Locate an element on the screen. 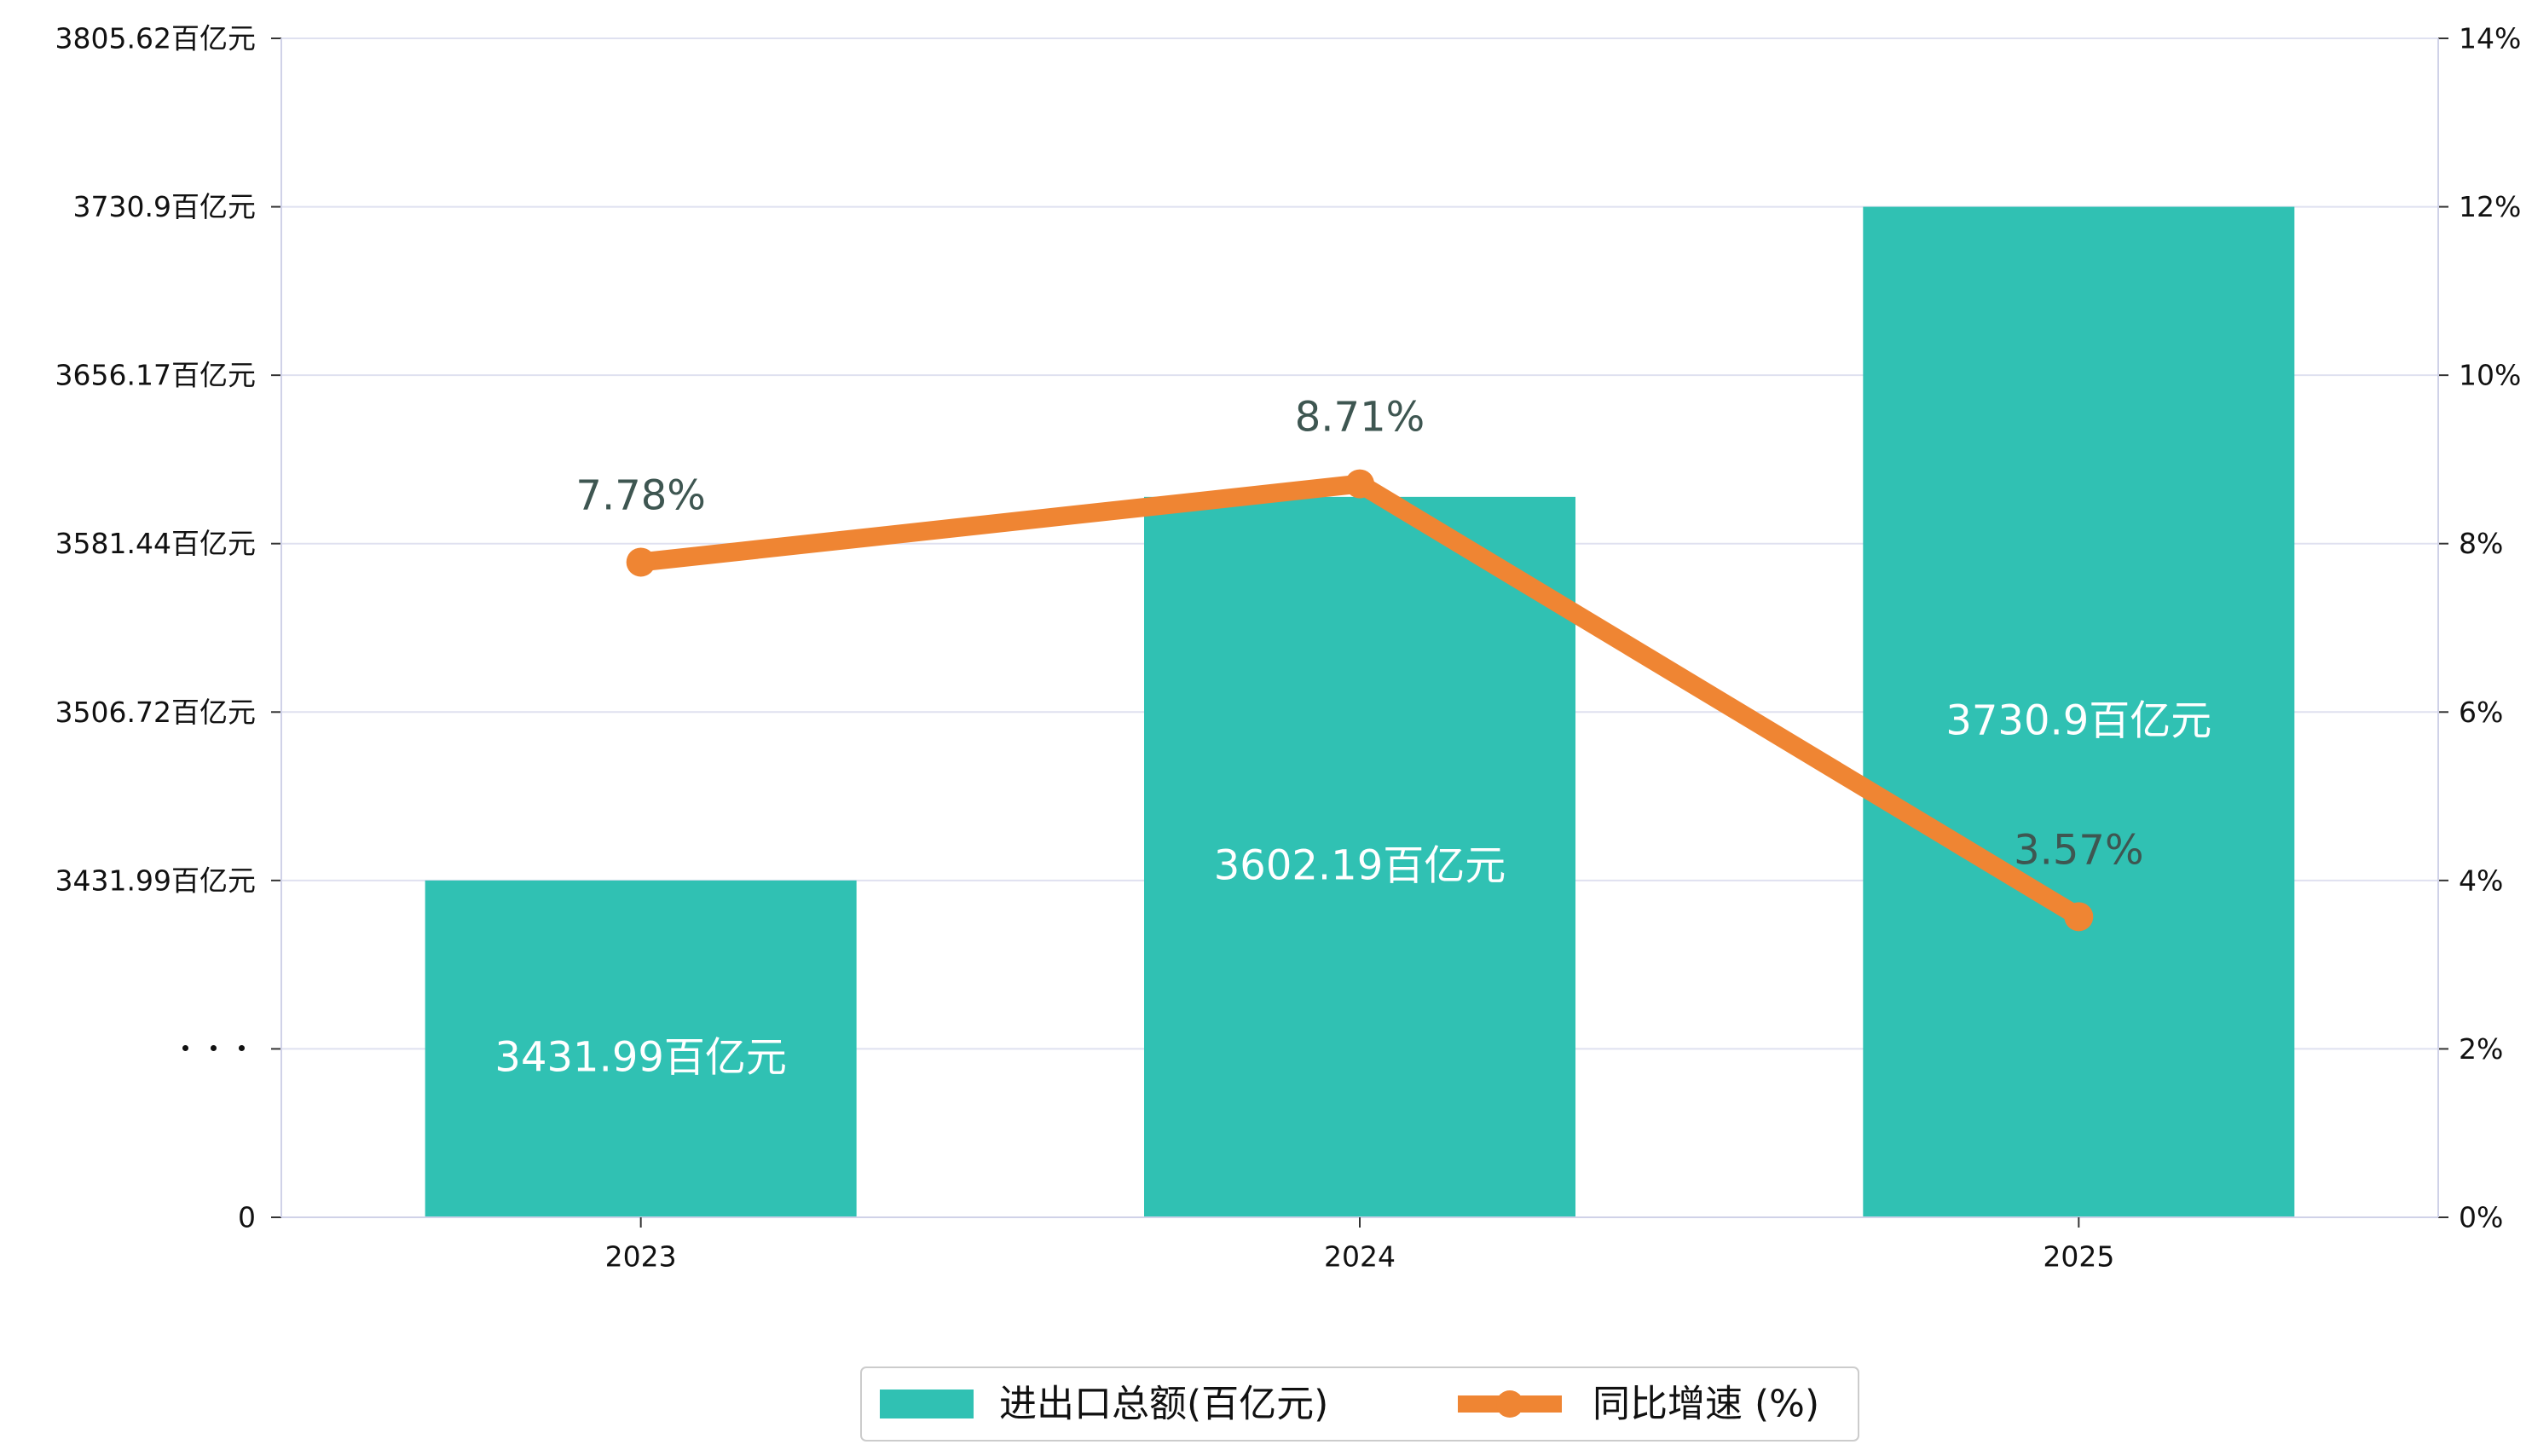 The width and height of the screenshot is (2532, 1456). legend: 进出口总额(百亿元) 同比增速 (%) is located at coordinates (1359, 1404).